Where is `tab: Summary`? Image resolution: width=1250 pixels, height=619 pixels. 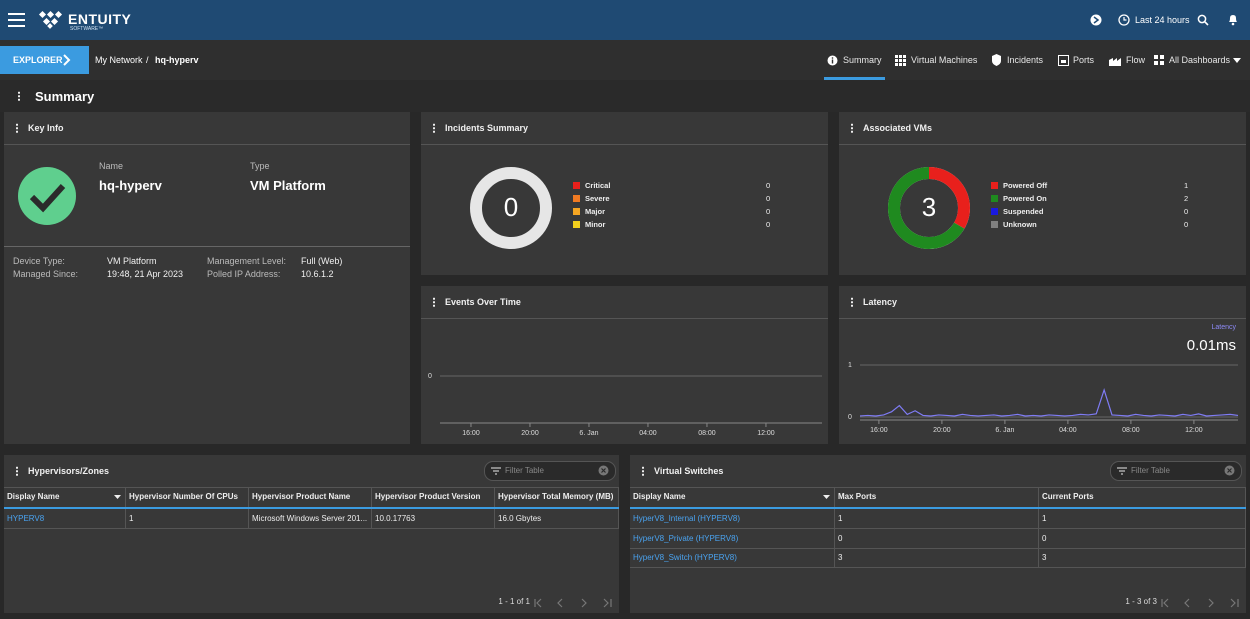 tab: Summary is located at coordinates (862, 60).